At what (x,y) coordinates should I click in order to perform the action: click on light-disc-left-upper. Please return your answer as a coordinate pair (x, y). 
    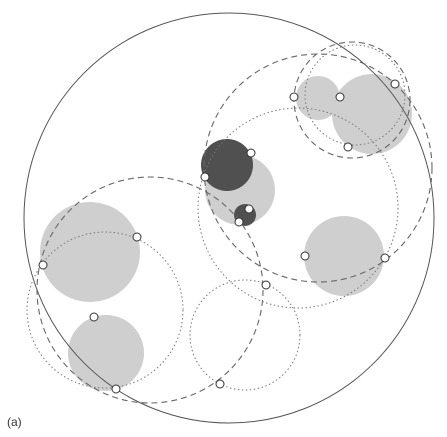
    Looking at the image, I should click on (90, 252).